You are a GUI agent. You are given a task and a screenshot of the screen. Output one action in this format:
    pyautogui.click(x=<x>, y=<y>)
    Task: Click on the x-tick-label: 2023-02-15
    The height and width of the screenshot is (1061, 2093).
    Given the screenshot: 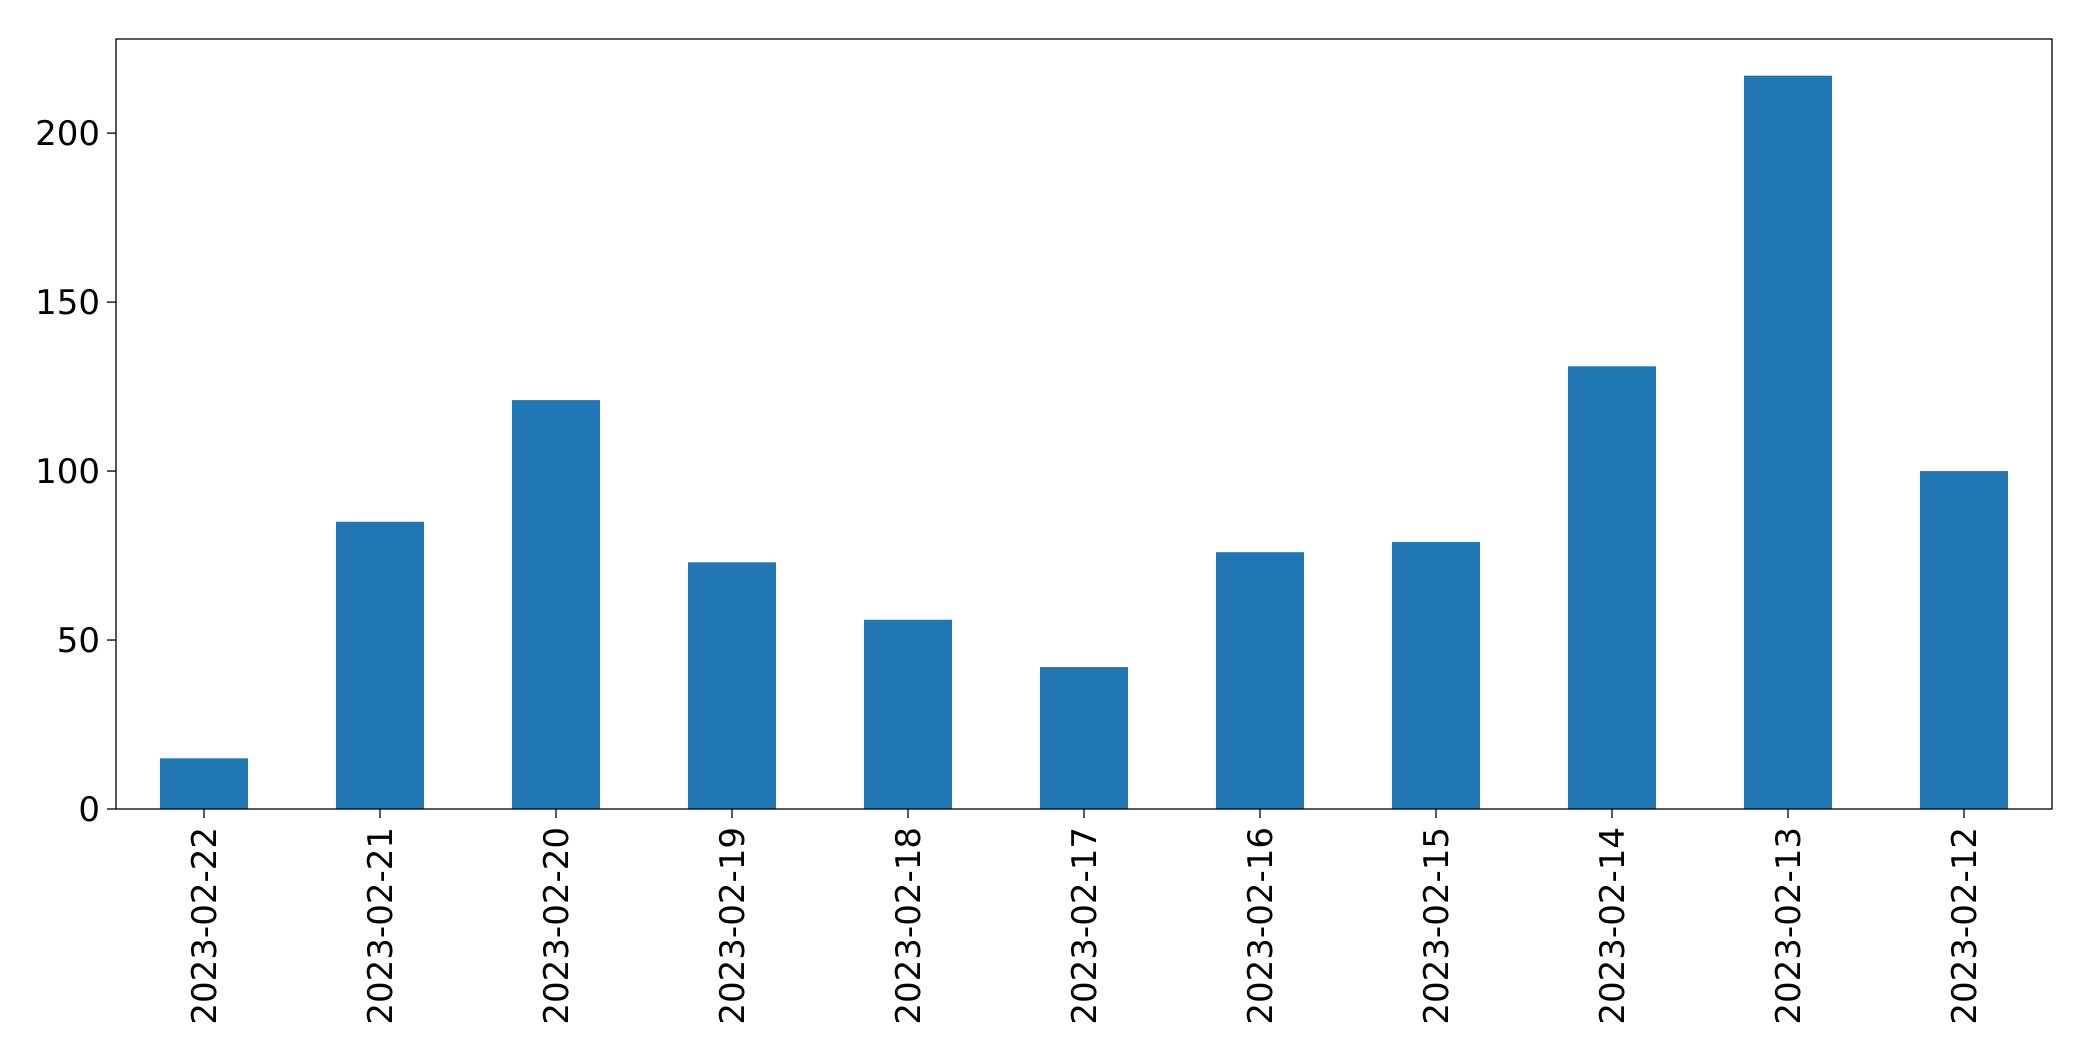 What is the action you would take?
    pyautogui.click(x=1437, y=926)
    